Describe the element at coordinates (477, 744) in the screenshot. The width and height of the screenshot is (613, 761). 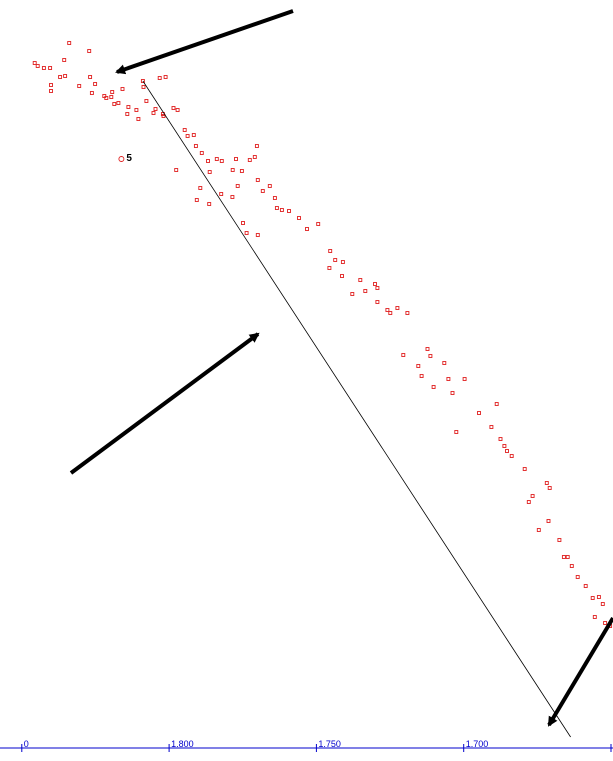
I see `x-tick-label: 1.700` at that location.